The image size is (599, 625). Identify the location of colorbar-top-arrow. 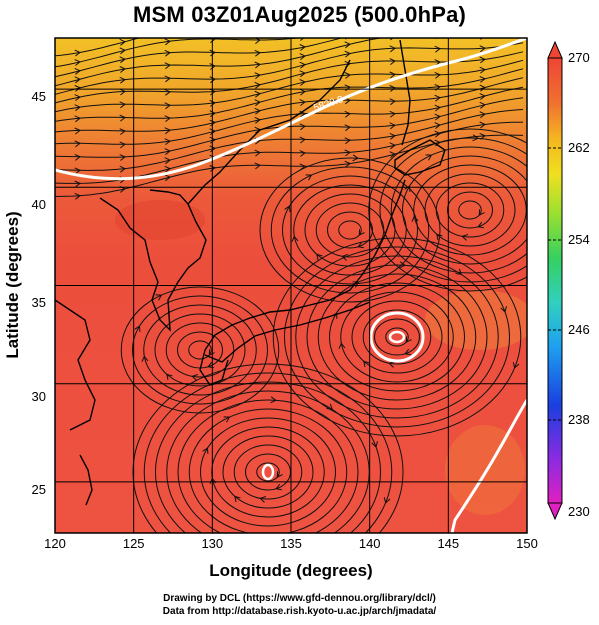
(555, 49).